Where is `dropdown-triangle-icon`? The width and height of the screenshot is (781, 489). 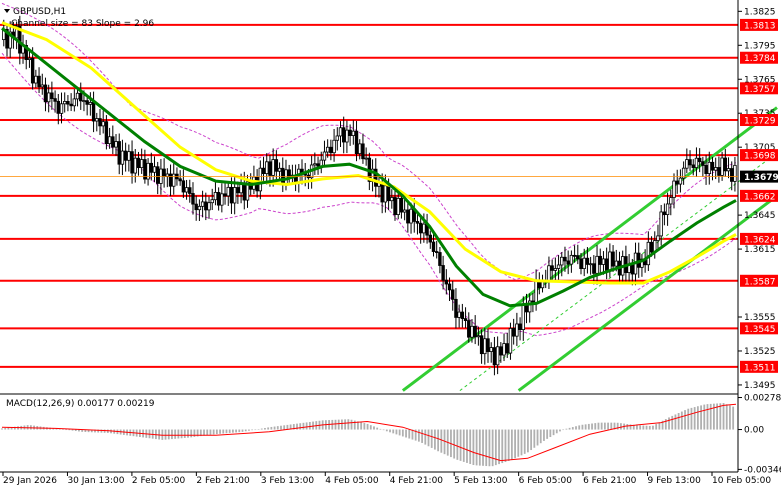
dropdown-triangle-icon is located at coordinates (7, 11).